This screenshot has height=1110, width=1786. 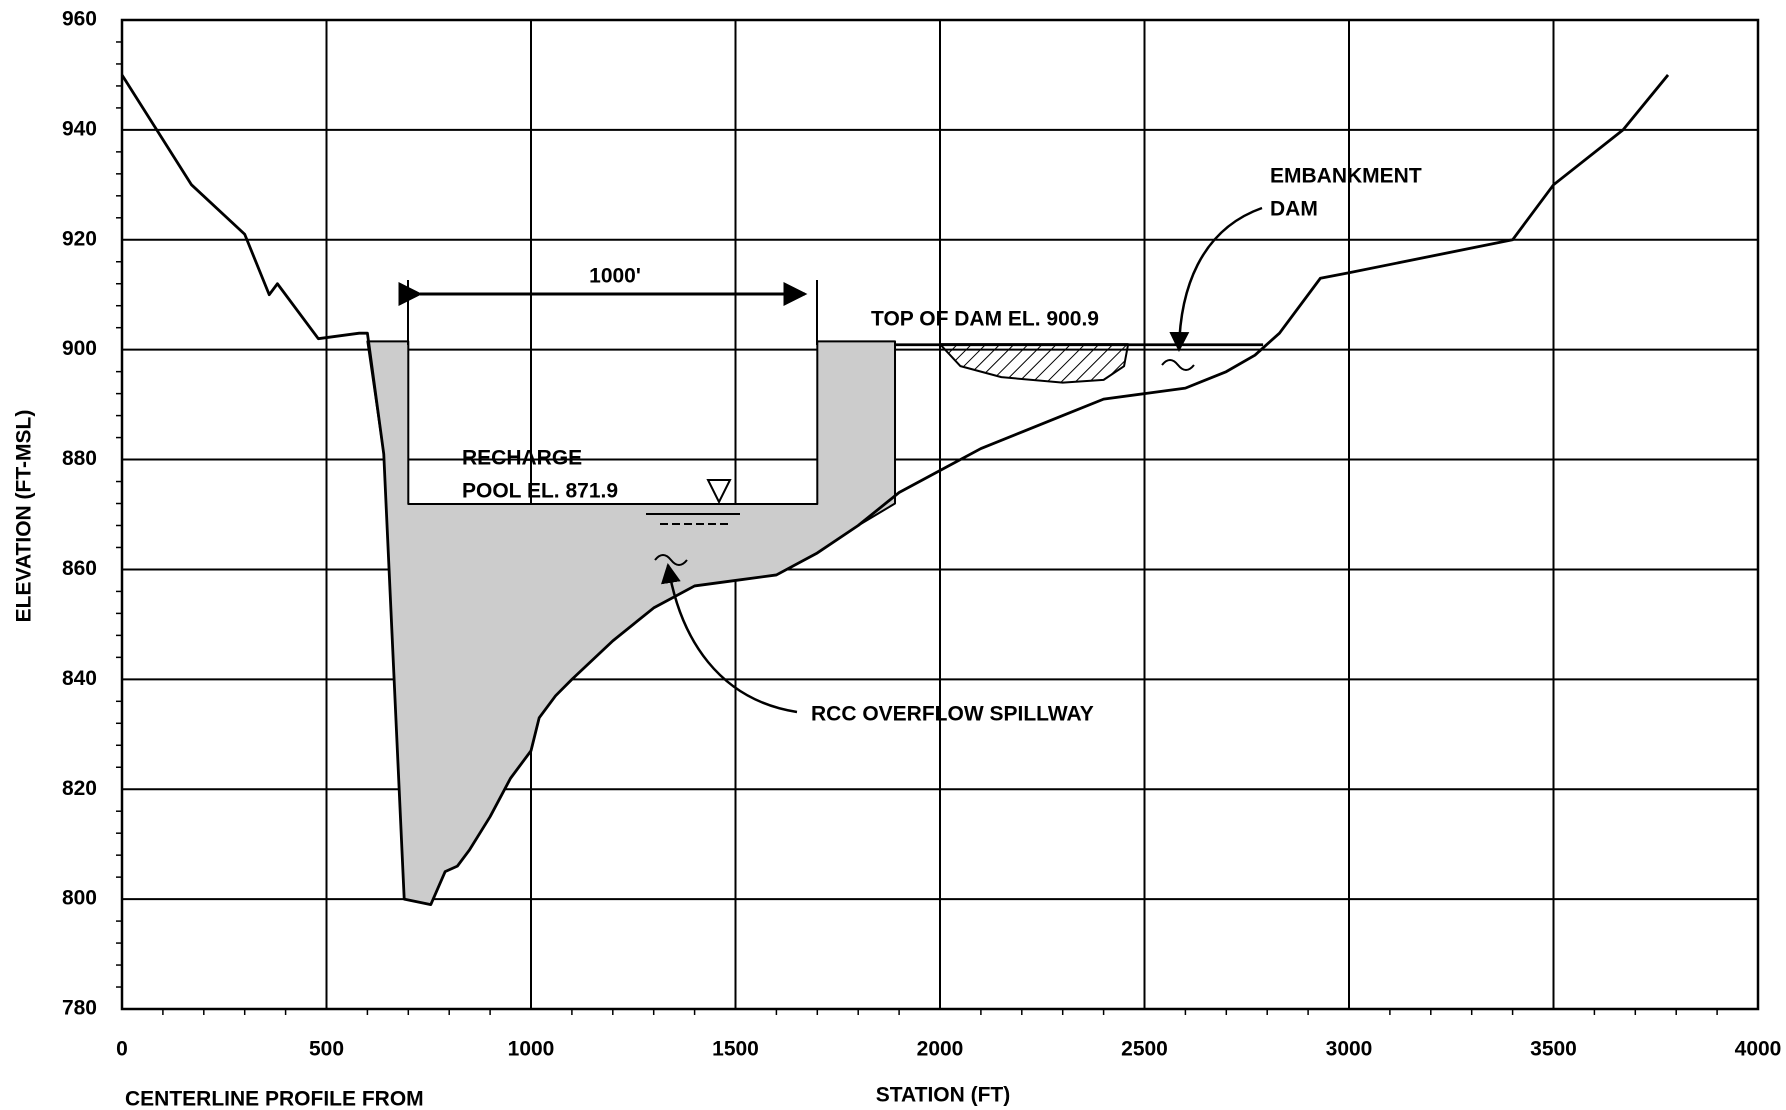 What do you see at coordinates (522, 458) in the screenshot?
I see `annotation: RECHARGE` at bounding box center [522, 458].